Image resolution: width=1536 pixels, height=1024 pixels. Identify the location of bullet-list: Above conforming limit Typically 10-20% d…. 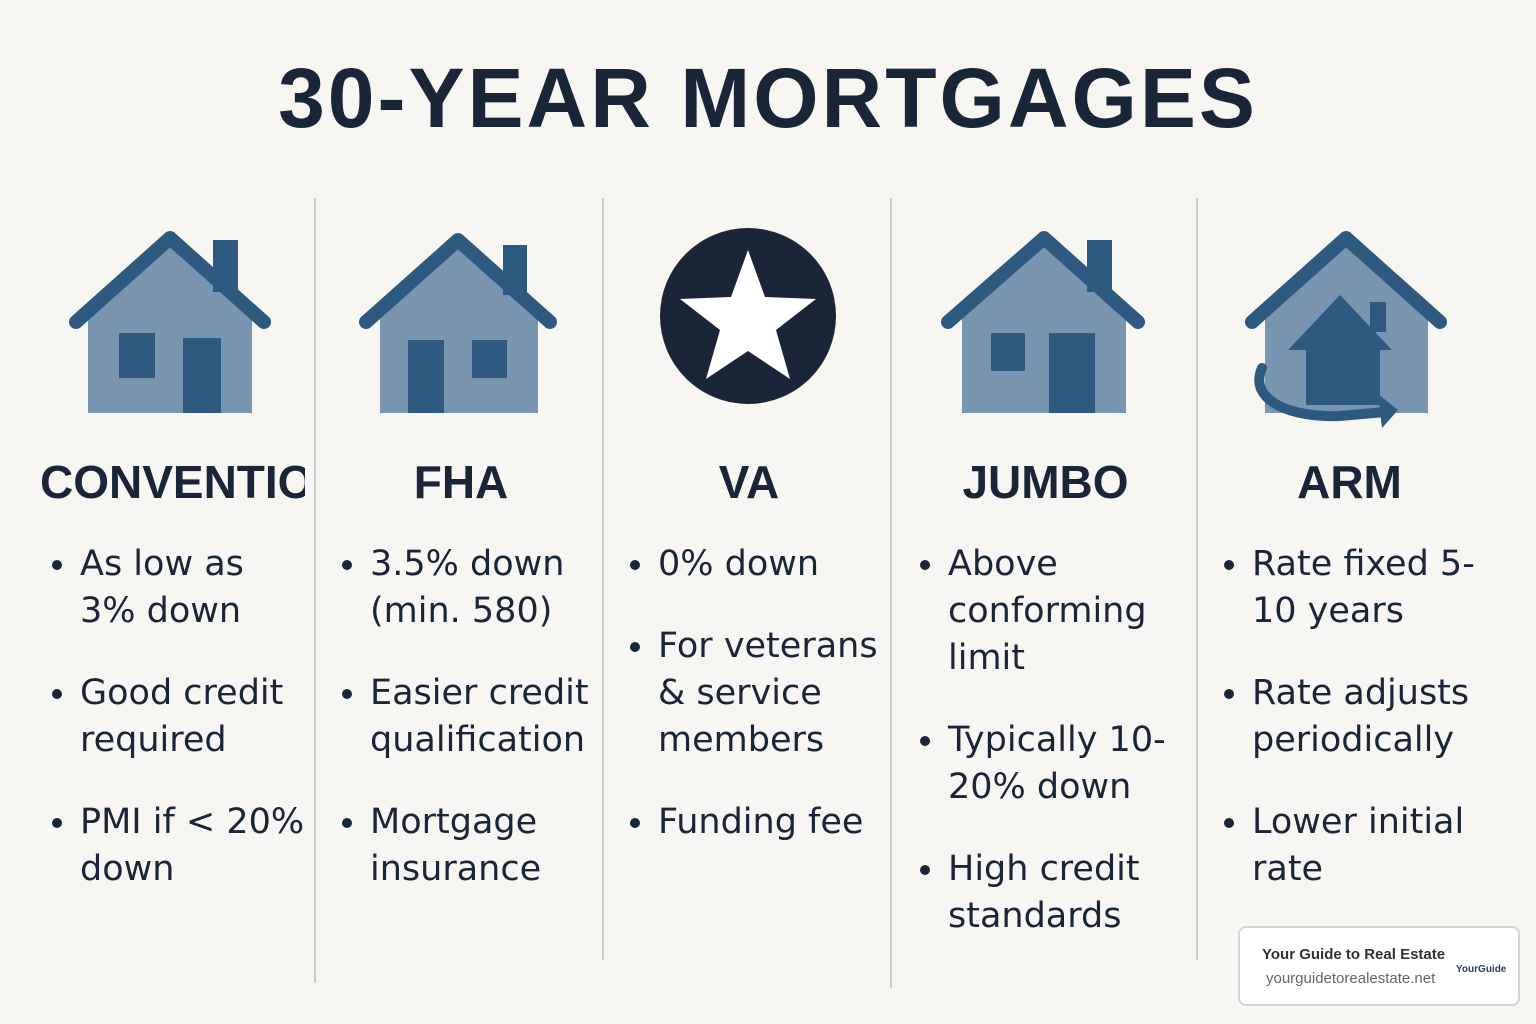
(1055, 758).